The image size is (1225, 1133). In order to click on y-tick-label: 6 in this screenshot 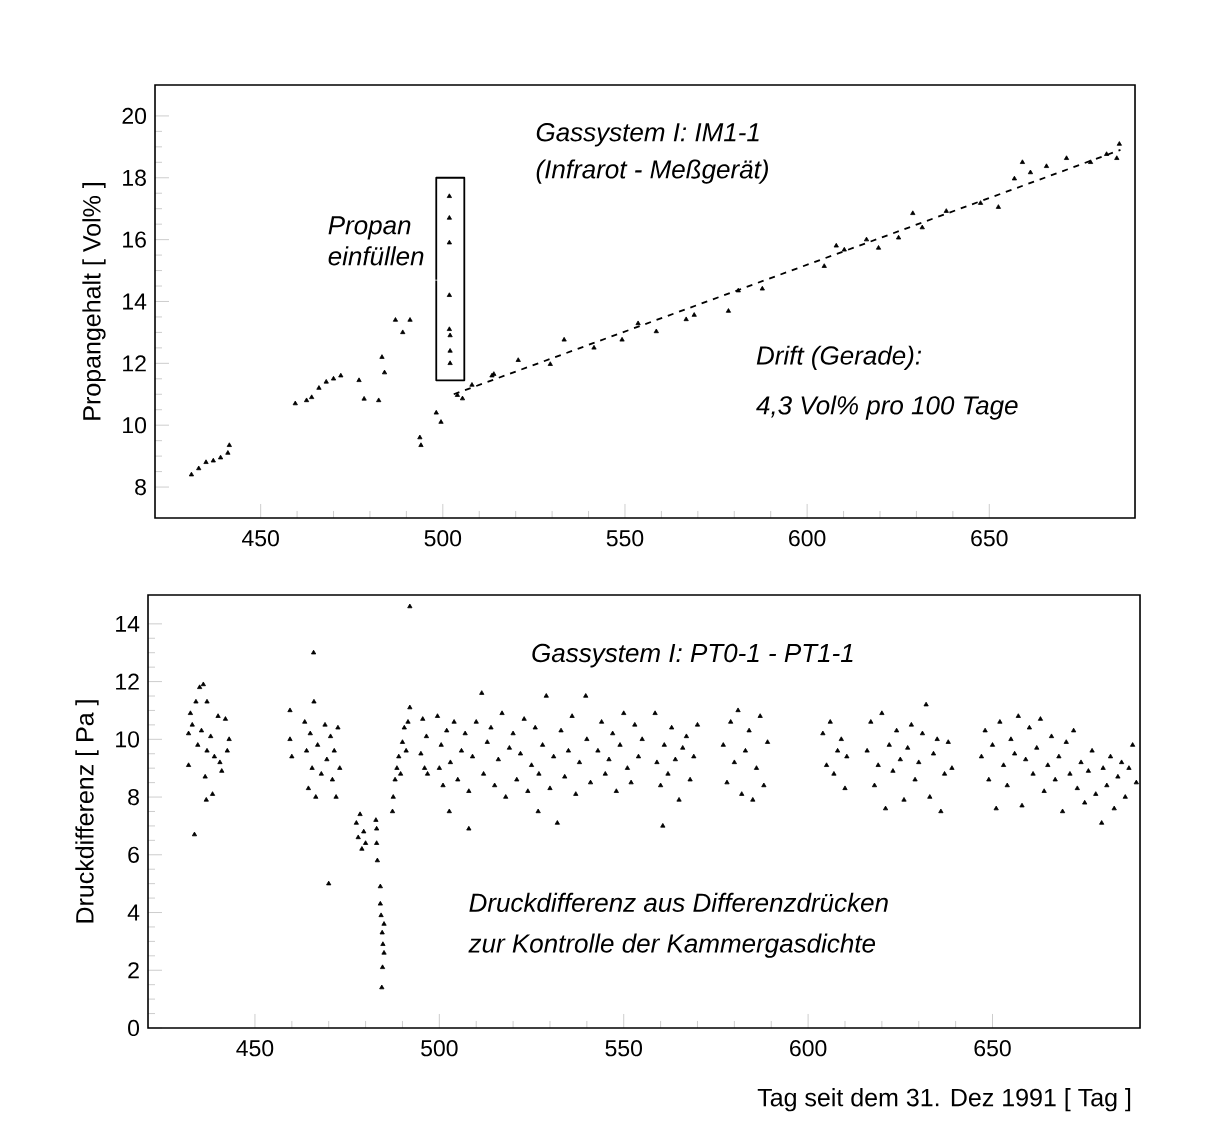, I will do `click(133, 854)`.